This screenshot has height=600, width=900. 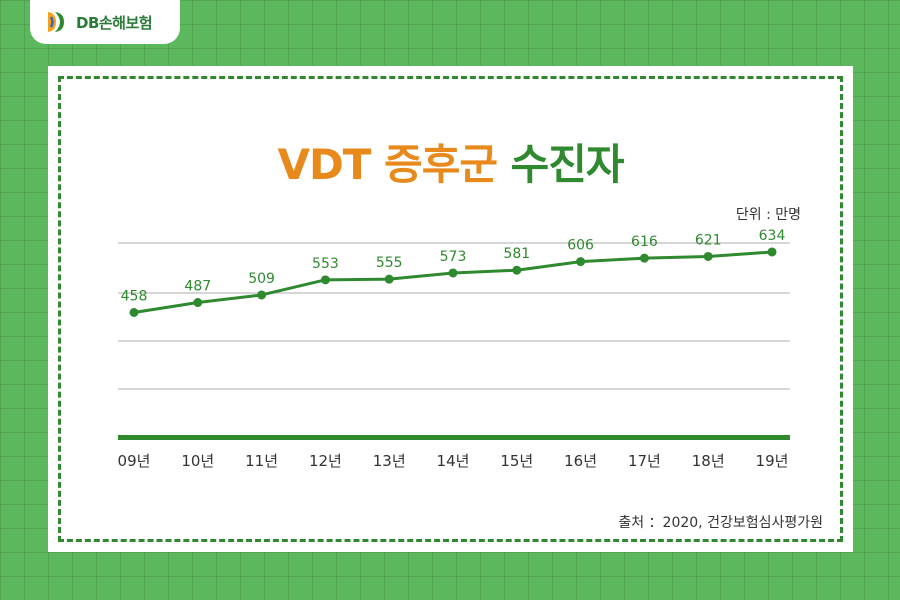 What do you see at coordinates (580, 246) in the screenshot?
I see `data-label: 606` at bounding box center [580, 246].